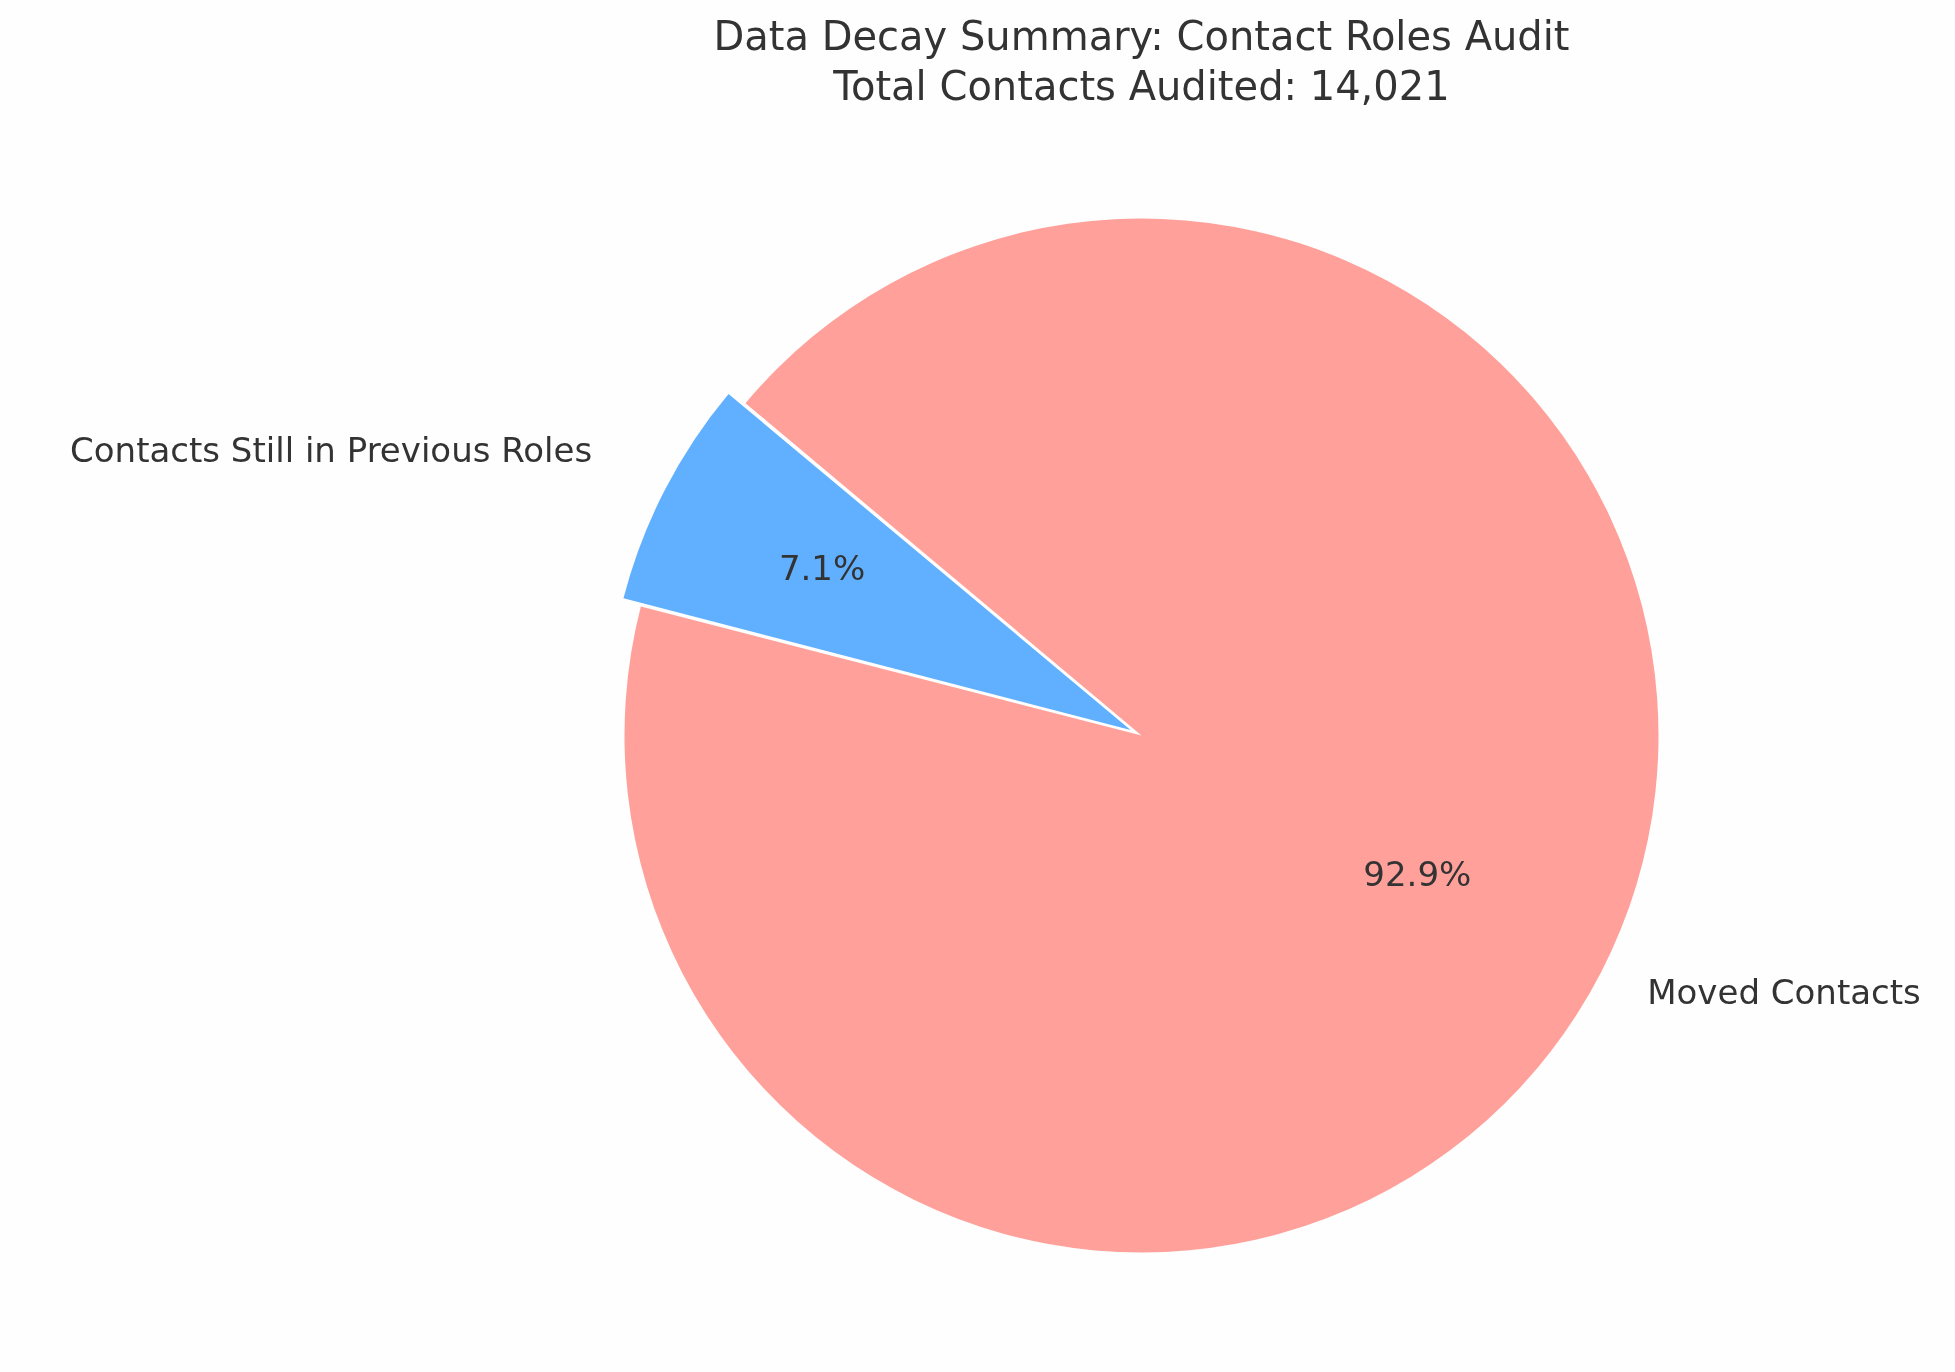  I want to click on slice-label: Contacts Still in Previous Roles, so click(331, 449).